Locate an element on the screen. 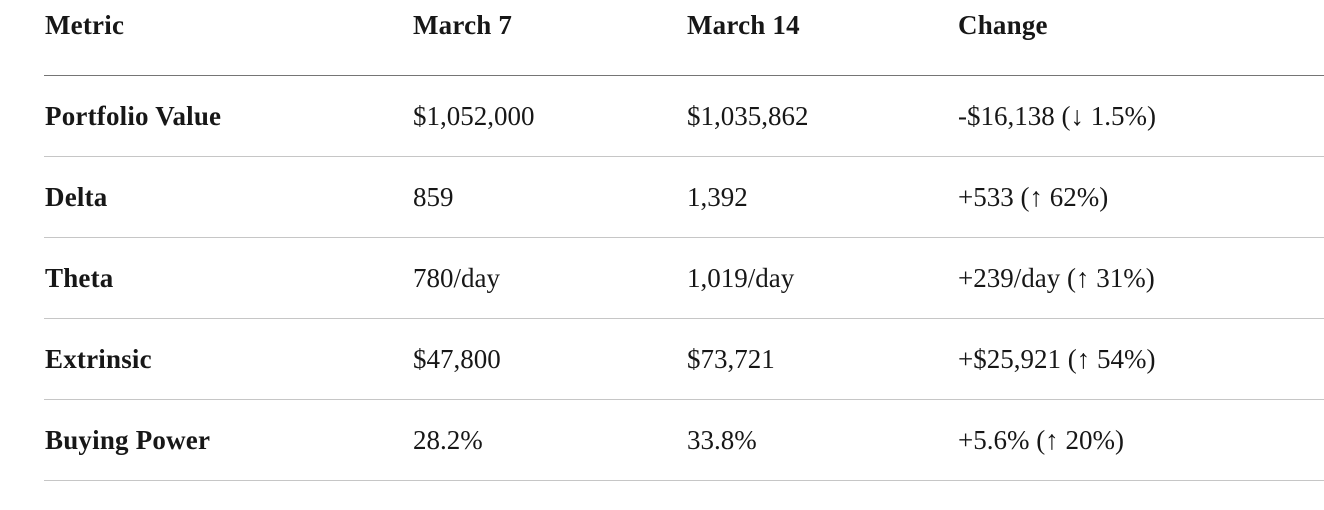 The image size is (1324, 510). march14-value: 33.8% is located at coordinates (821, 440).